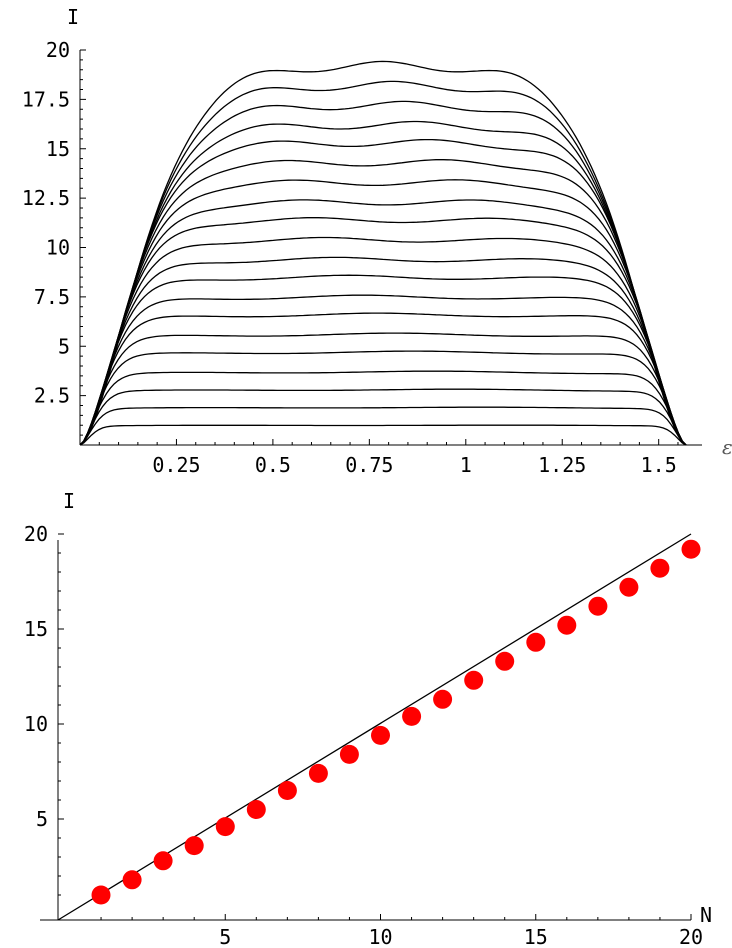 This screenshot has height=948, width=732. I want to click on x-axis-label: N, so click(706, 915).